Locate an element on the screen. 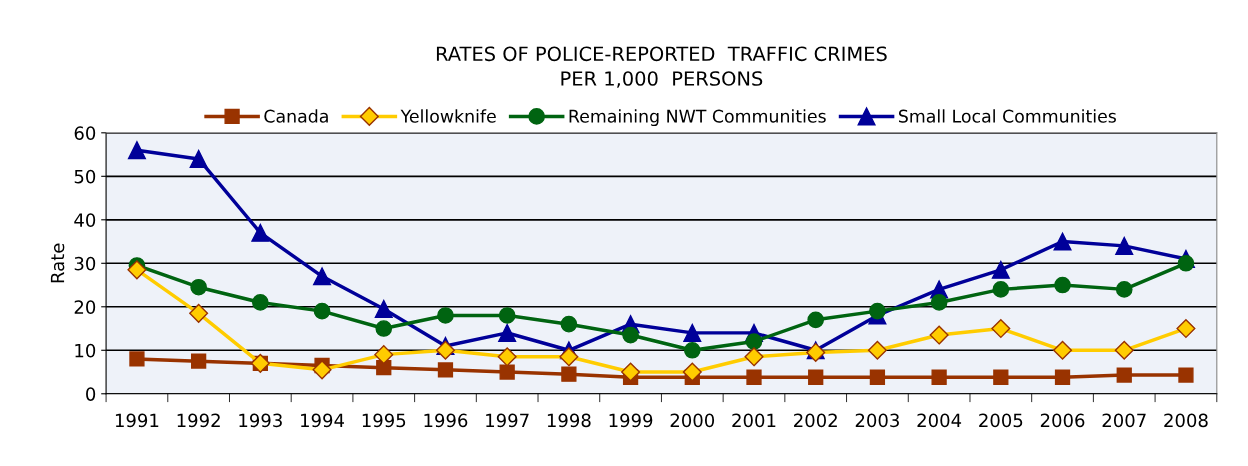 The width and height of the screenshot is (1248, 466). x-tick-label: 1996 is located at coordinates (446, 420).